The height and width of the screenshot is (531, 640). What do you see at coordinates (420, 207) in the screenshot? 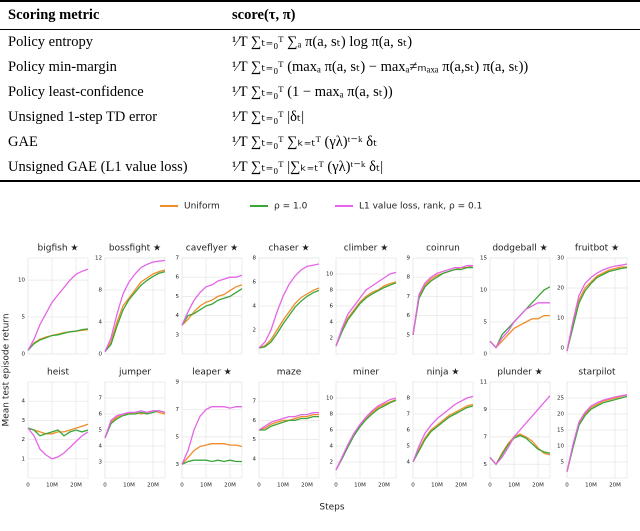
I see `legend-label: L1 value loss, rank, ρ = 0.1` at bounding box center [420, 207].